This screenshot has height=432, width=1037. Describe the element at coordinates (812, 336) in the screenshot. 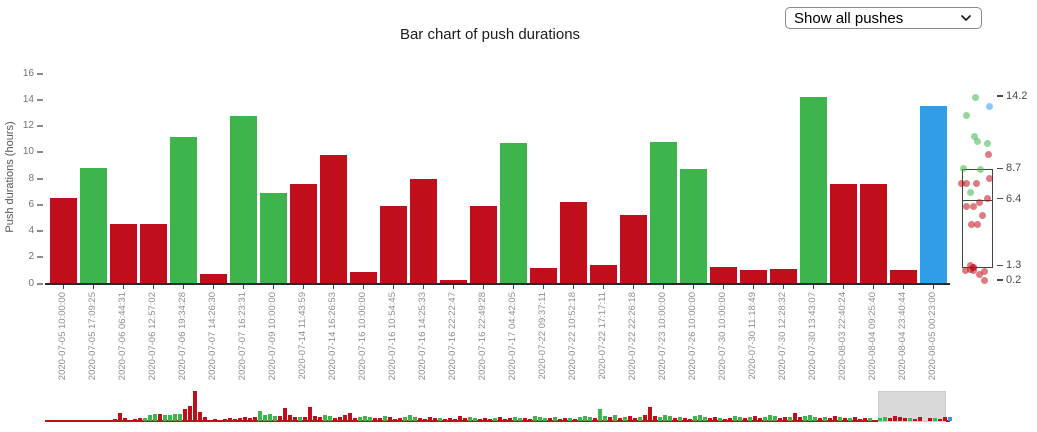

I see `x-tick-label: 2020-07-30 13:43:07` at that location.